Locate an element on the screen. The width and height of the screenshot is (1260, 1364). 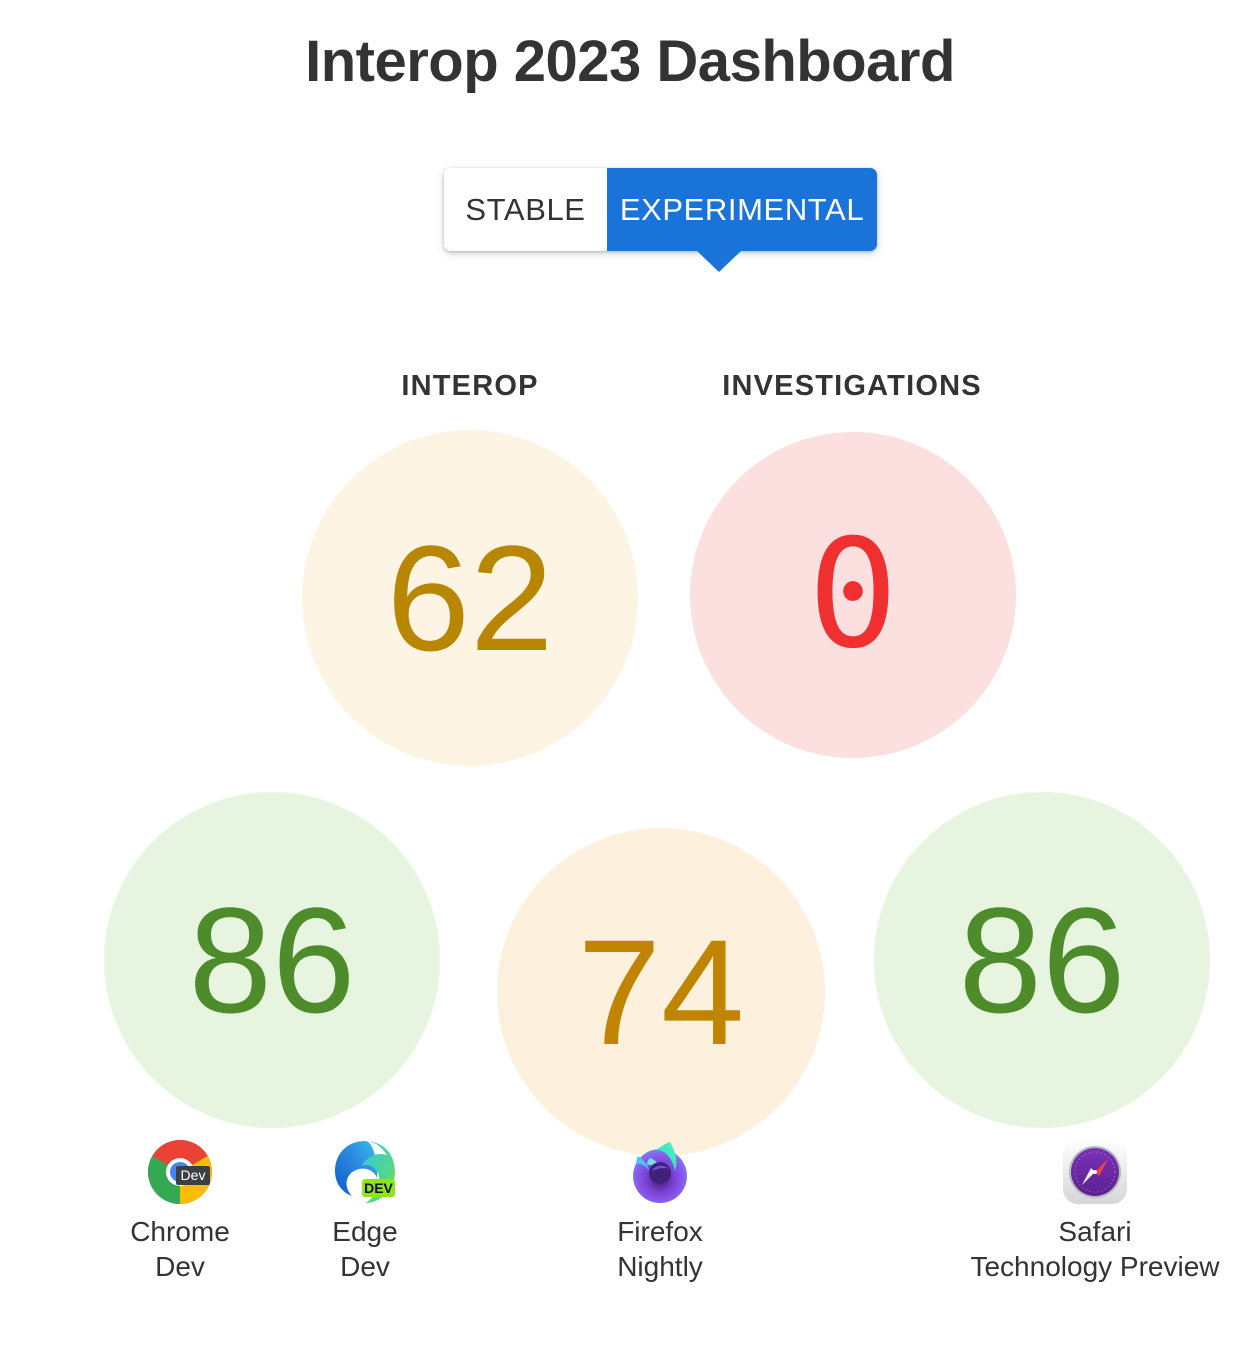
chrome-edge-score-circle: 86 is located at coordinates (272, 960).